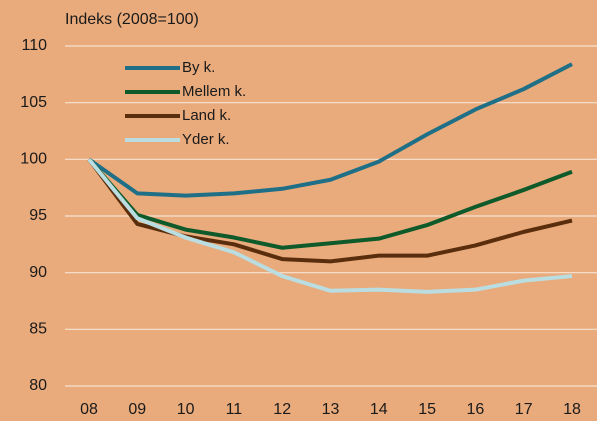  Describe the element at coordinates (198, 67) in the screenshot. I see `legend-label: By k.` at that location.